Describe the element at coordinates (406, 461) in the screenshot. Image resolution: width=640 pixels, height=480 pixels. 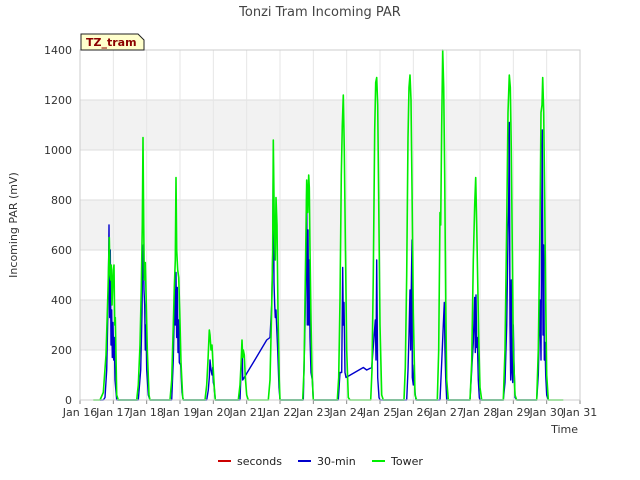
I see `legend-label-tower: Tower` at that location.